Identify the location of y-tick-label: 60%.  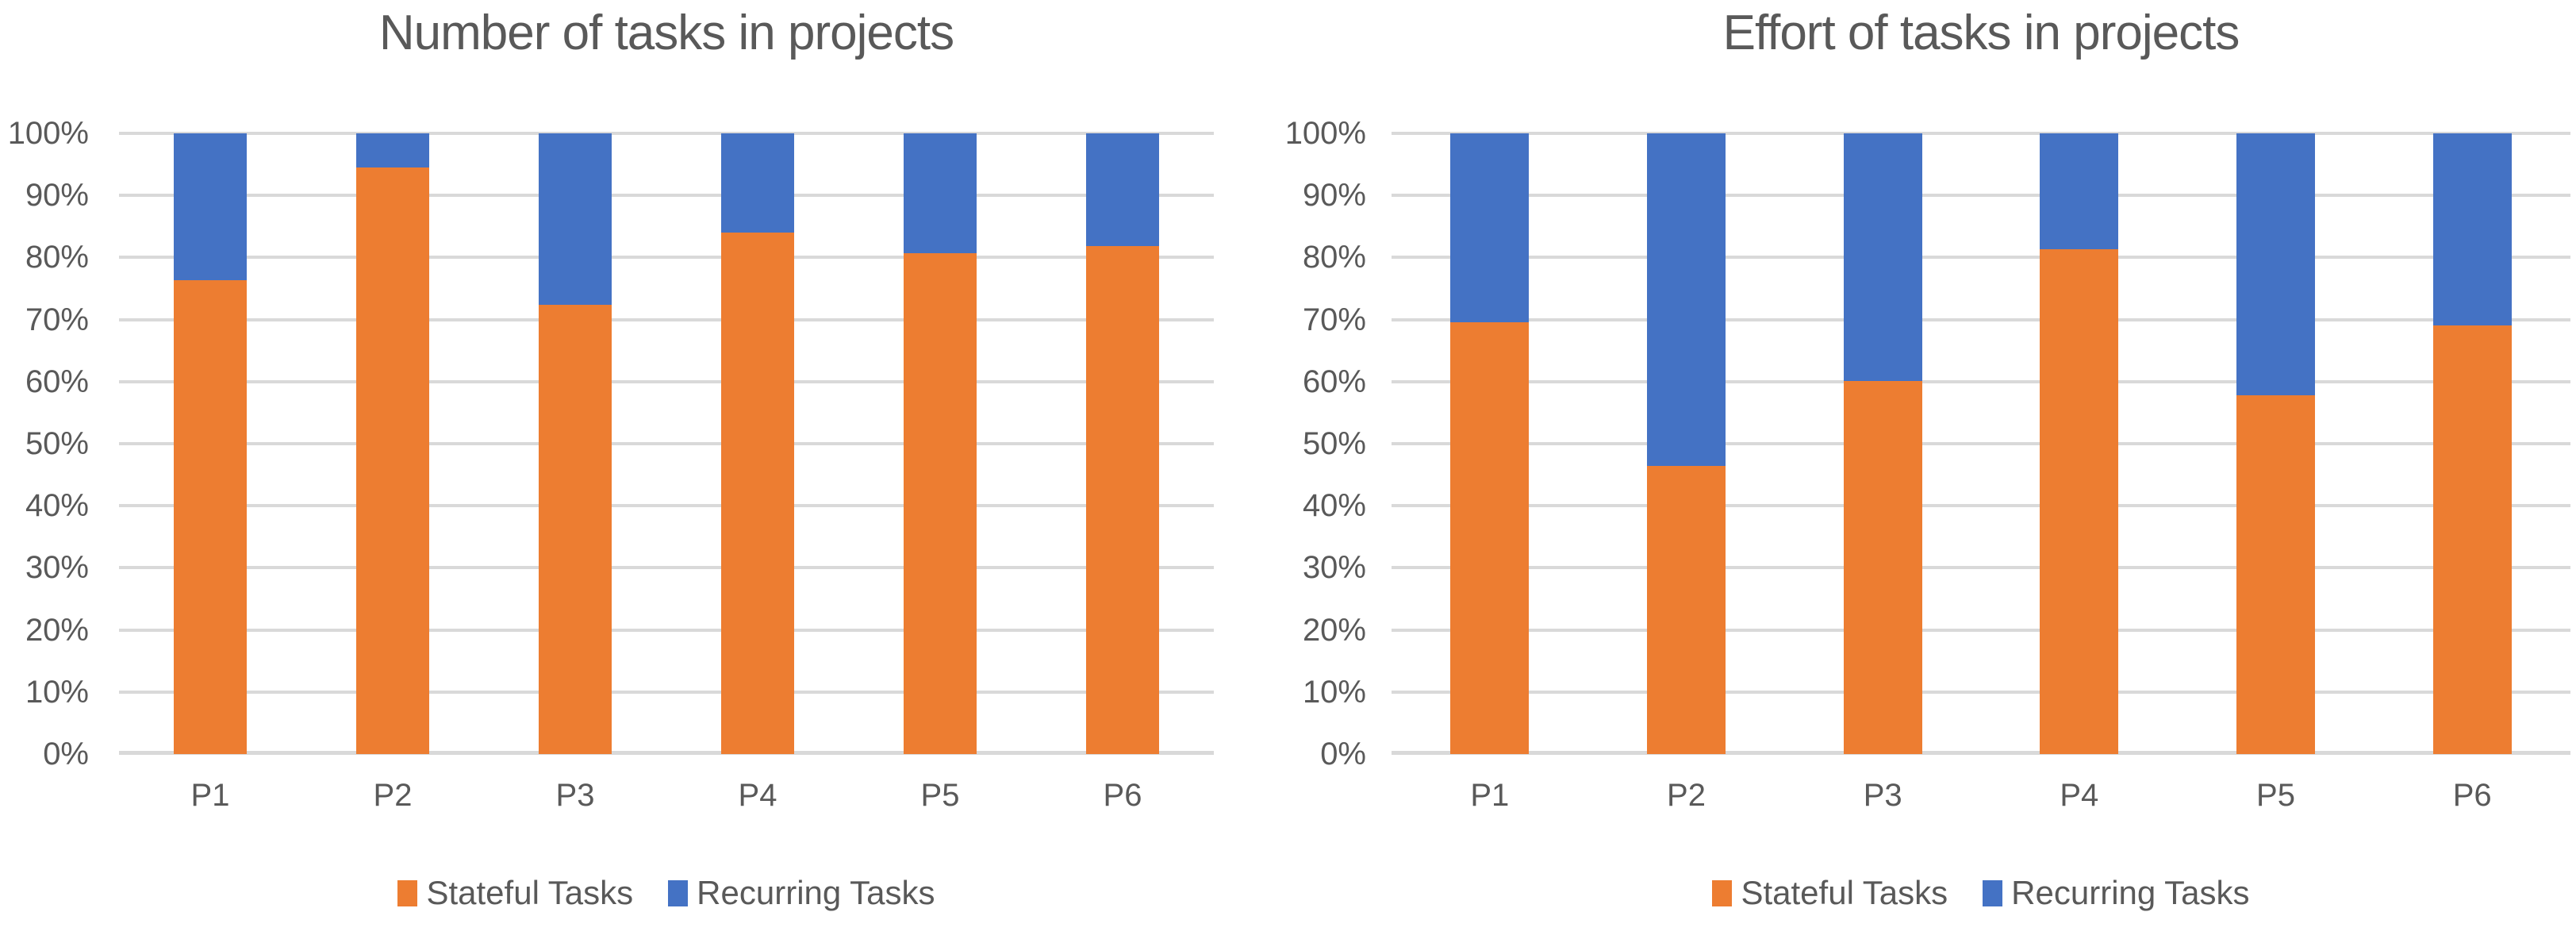
(57, 381).